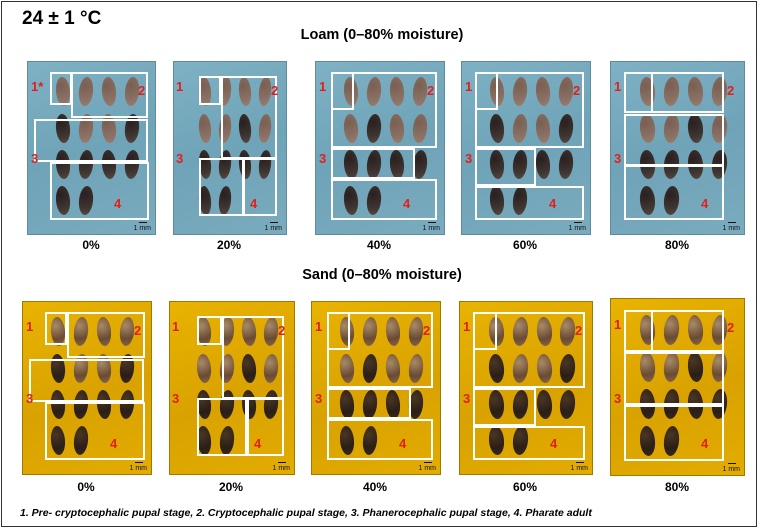  Describe the element at coordinates (677, 245) in the screenshot. I see `loam-moisture-label: 80%` at that location.